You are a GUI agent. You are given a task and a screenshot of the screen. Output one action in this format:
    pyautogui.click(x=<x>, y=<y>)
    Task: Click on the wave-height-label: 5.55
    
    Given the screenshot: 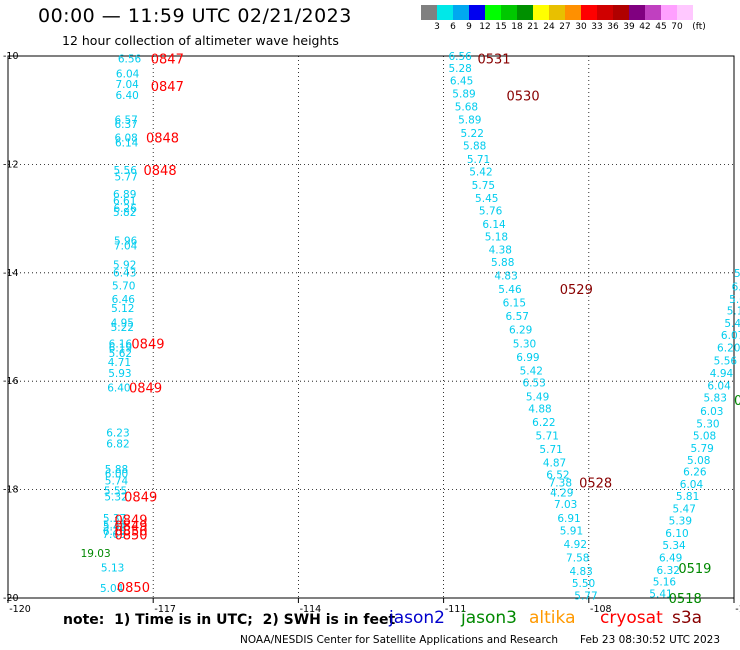 What is the action you would take?
    pyautogui.click(x=115, y=492)
    